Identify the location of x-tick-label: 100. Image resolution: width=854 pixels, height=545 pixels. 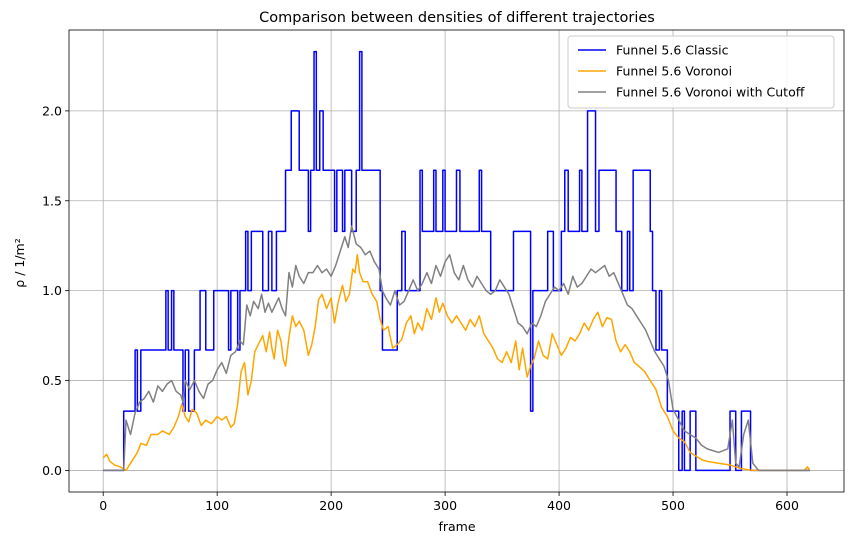
(217, 505).